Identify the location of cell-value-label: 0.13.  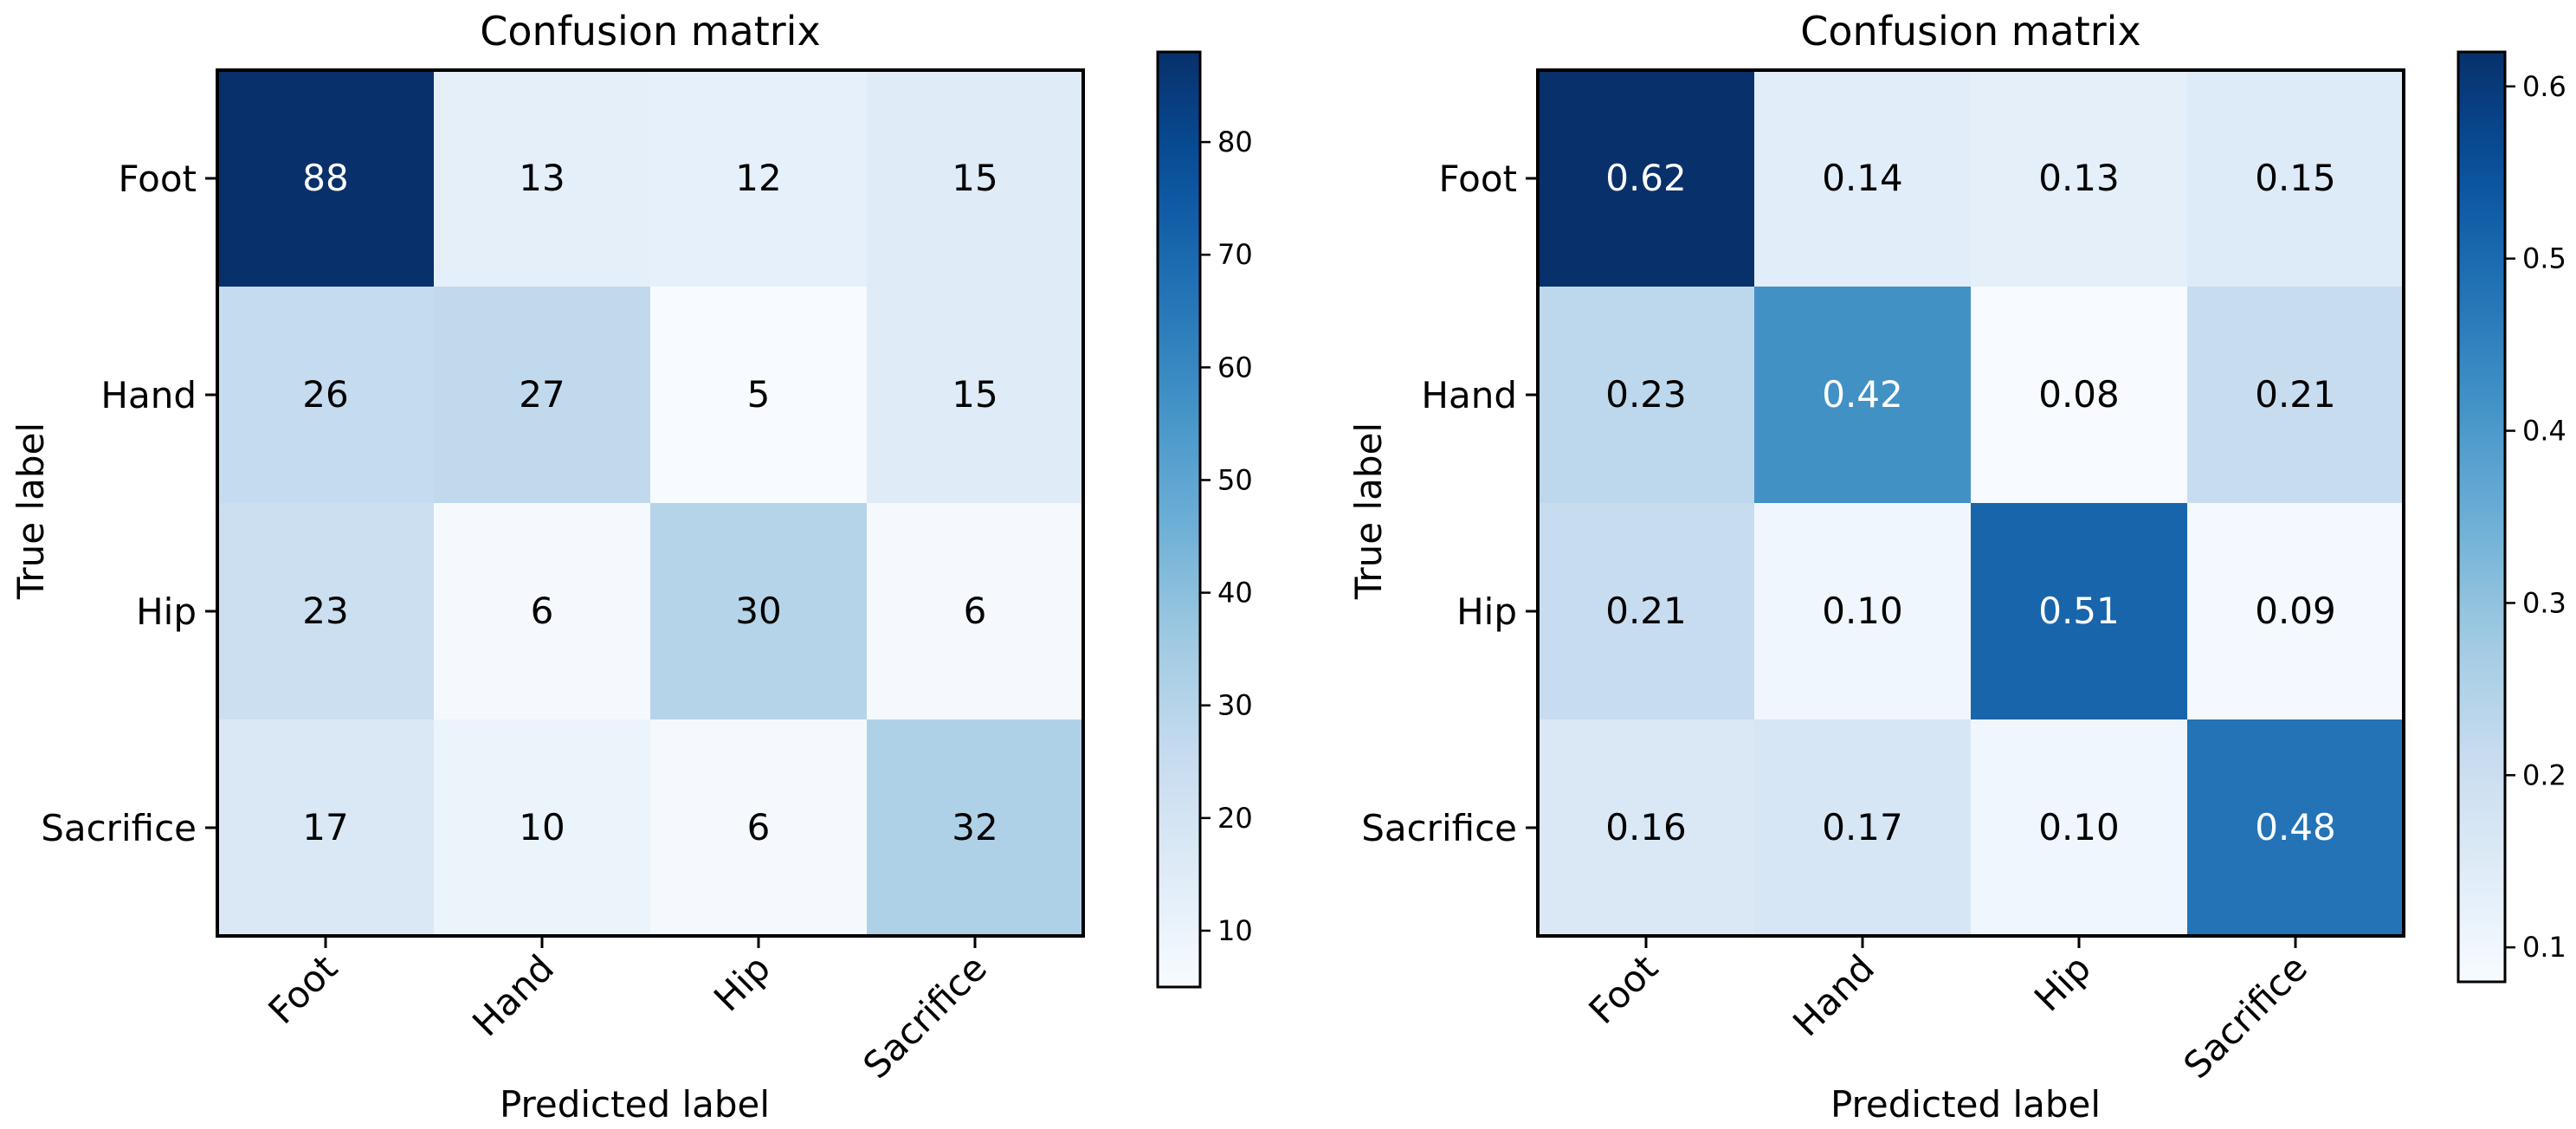
(2079, 178).